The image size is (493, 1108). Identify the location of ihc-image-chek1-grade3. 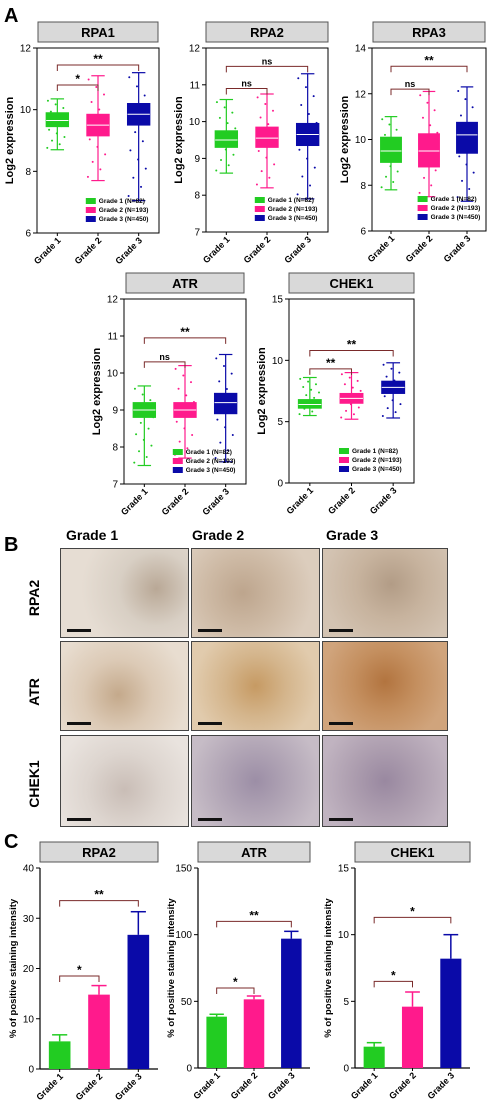
(385, 781).